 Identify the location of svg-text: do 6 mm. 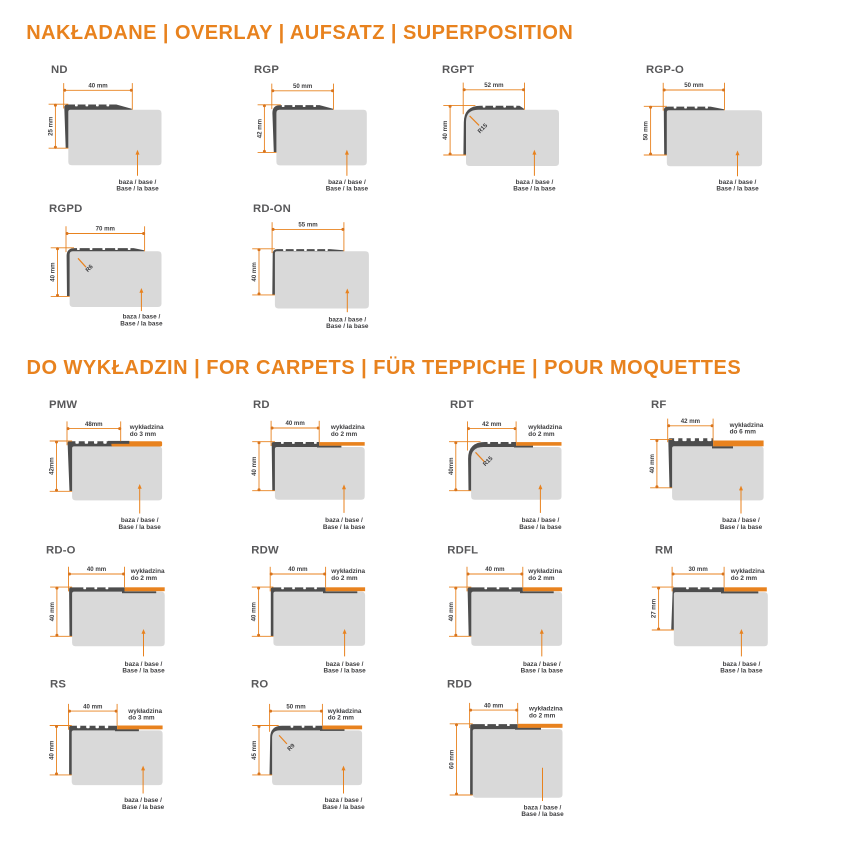
(743, 432).